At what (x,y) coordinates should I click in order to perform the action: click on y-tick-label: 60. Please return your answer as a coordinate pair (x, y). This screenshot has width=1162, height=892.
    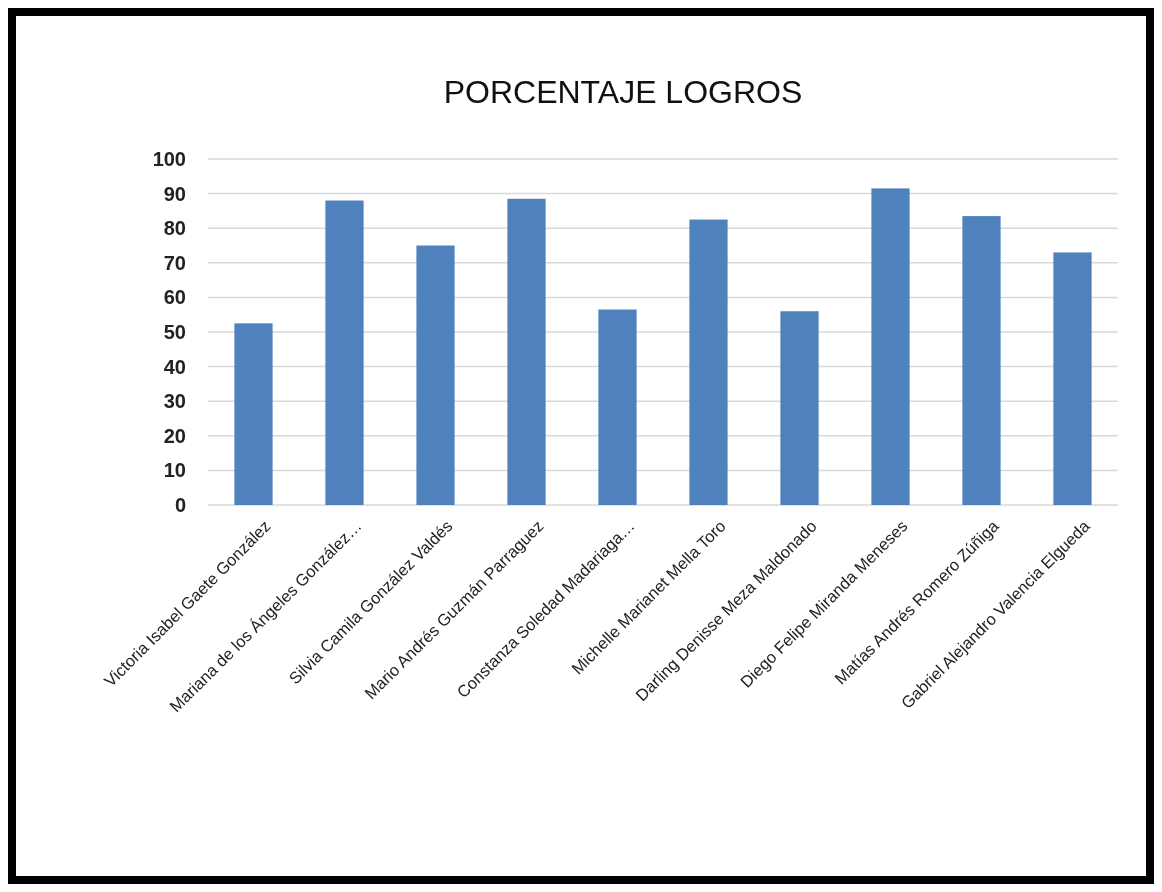
    Looking at the image, I should click on (174, 297).